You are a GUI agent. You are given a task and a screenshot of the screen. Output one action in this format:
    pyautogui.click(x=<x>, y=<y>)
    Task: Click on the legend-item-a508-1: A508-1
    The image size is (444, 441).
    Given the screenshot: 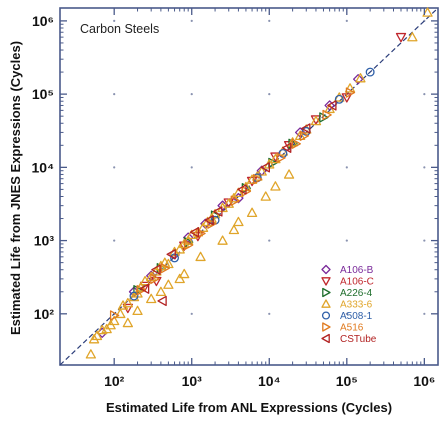 What is the action you would take?
    pyautogui.click(x=347, y=316)
    